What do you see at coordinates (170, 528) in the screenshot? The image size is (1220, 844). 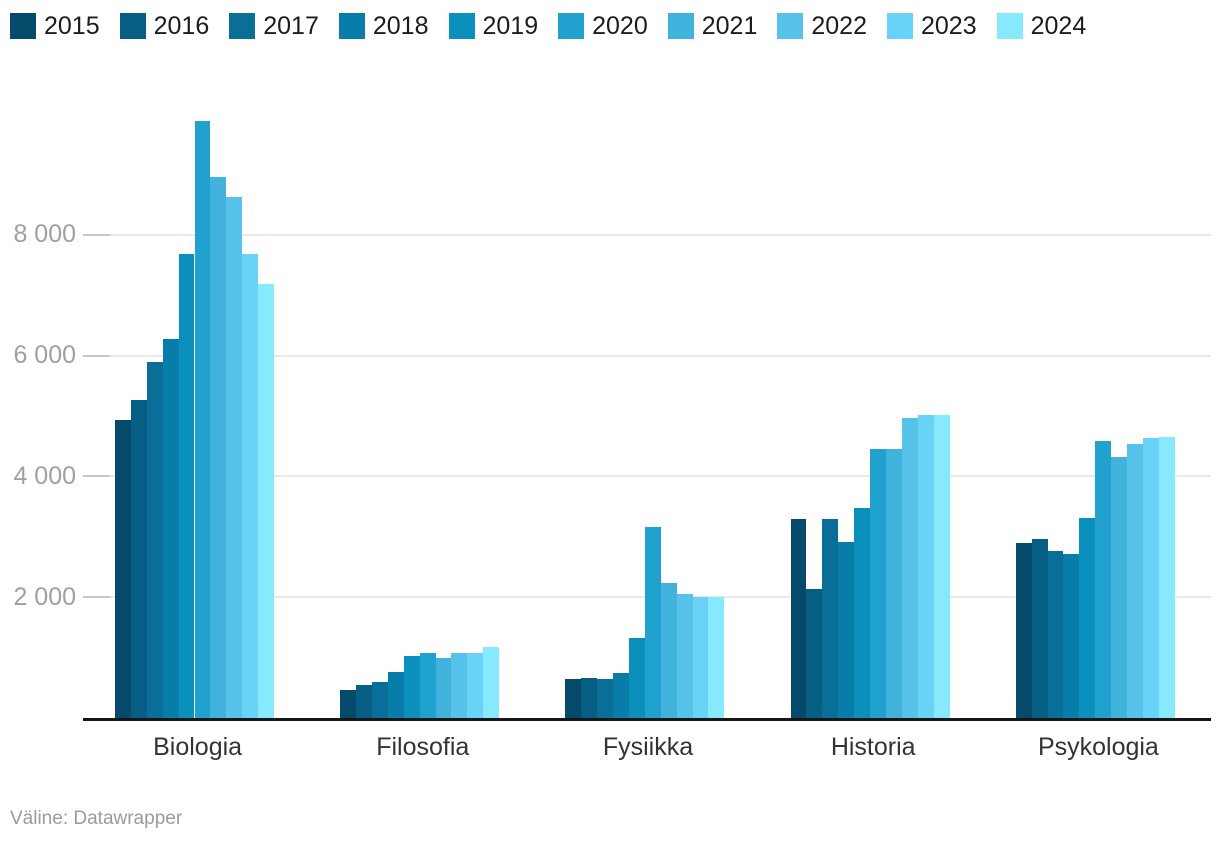 I see `bar-2018-biologia` at bounding box center [170, 528].